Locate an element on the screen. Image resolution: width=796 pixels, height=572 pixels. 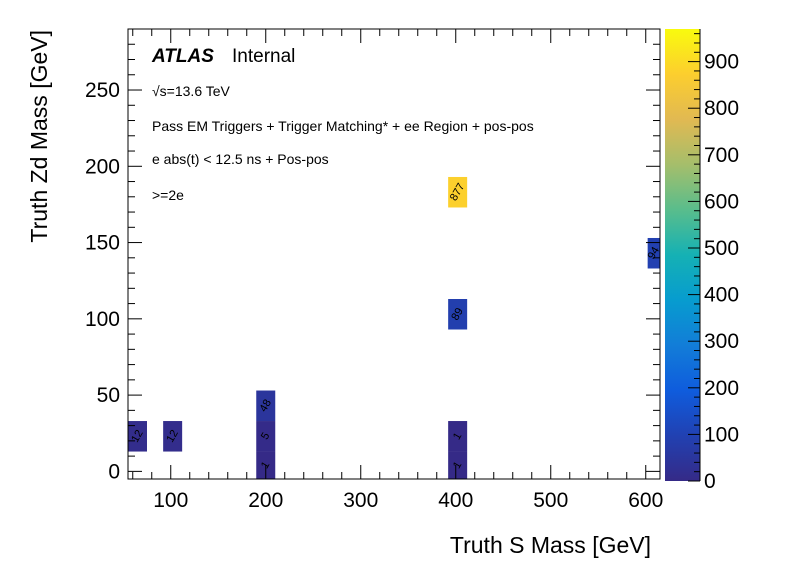
x-axis-title: Truth S Mass [GeV] is located at coordinates (550, 545).